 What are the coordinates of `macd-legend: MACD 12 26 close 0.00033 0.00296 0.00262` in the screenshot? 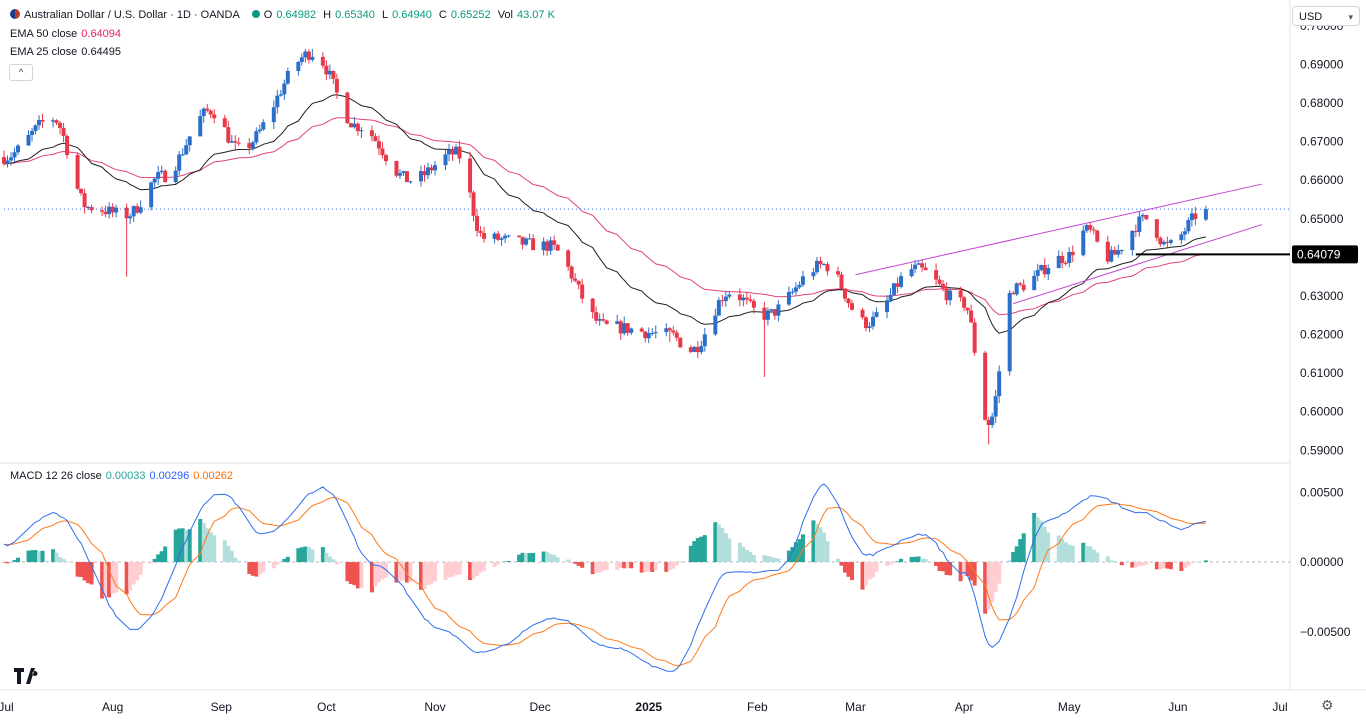 It's located at (123, 476).